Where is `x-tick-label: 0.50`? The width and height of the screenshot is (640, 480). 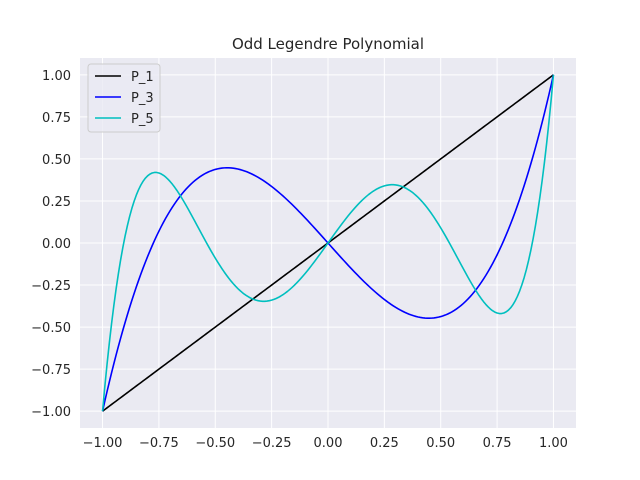 x-tick-label: 0.50 is located at coordinates (440, 443).